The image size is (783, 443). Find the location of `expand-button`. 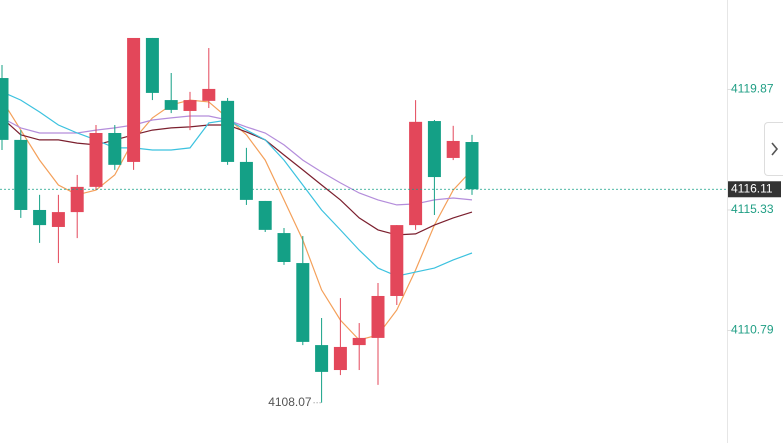

expand-button is located at coordinates (773, 149).